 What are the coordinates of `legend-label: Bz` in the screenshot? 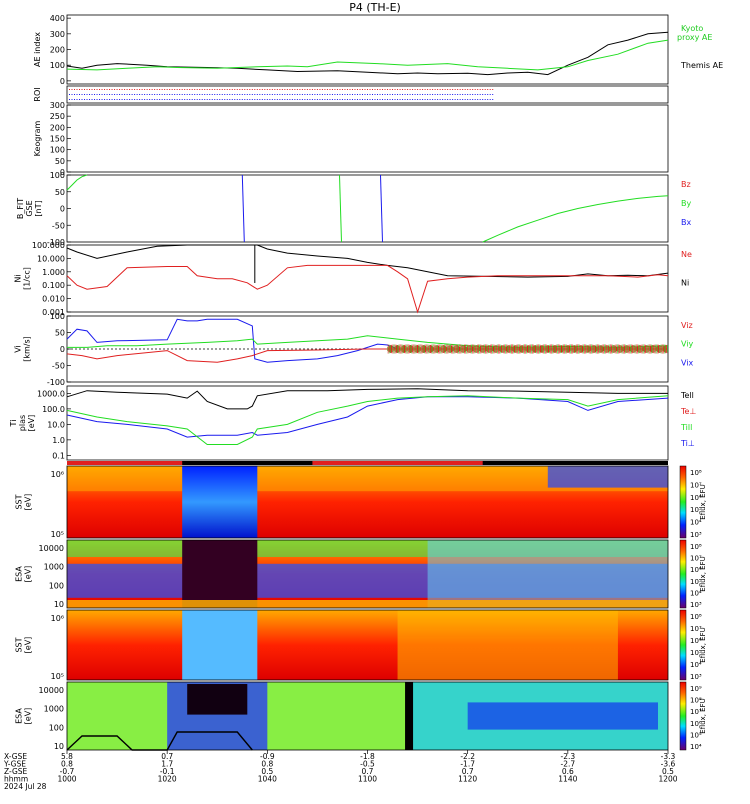 It's located at (686, 184).